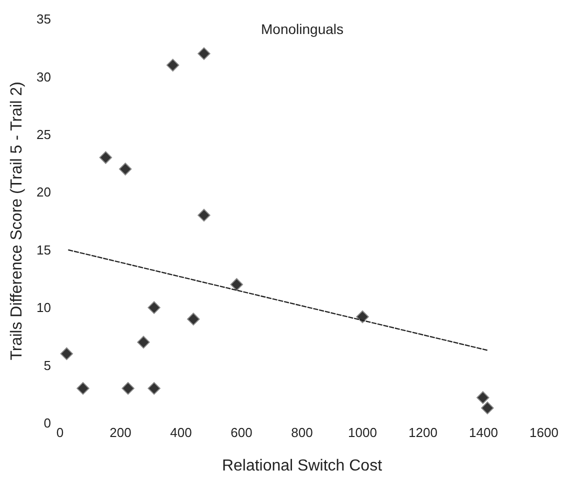 This screenshot has width=570, height=493. What do you see at coordinates (181, 432) in the screenshot?
I see `x-tick-label: 400` at bounding box center [181, 432].